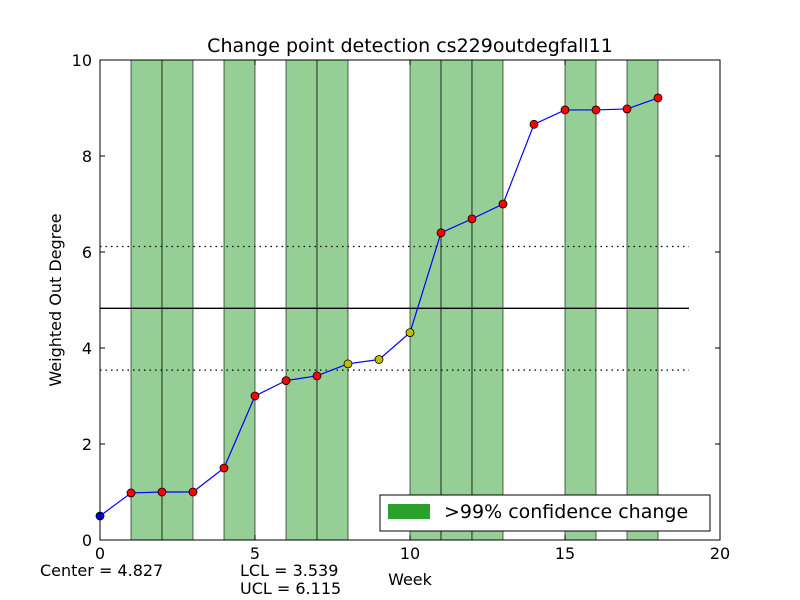 This screenshot has height=600, width=800. Describe the element at coordinates (410, 46) in the screenshot. I see `chart-title: Change point detection cs229outdegfall11` at that location.